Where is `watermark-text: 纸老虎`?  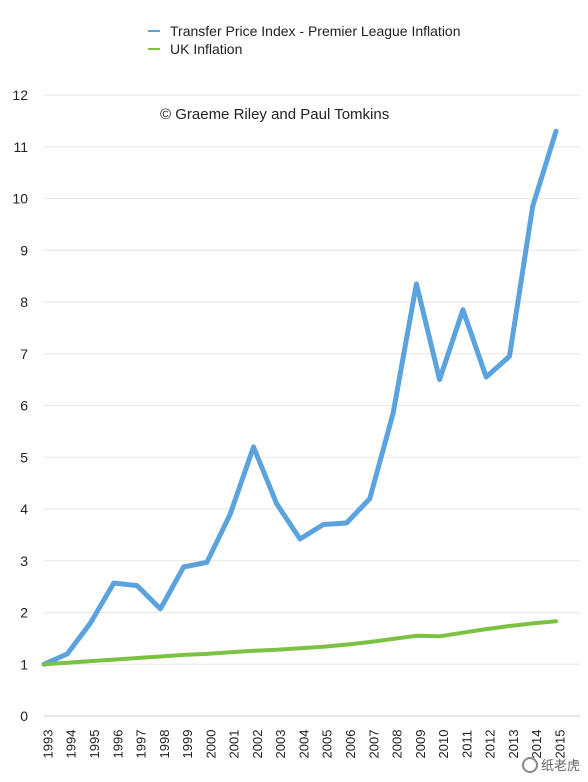
watermark-text: 纸老虎 is located at coordinates (560, 765).